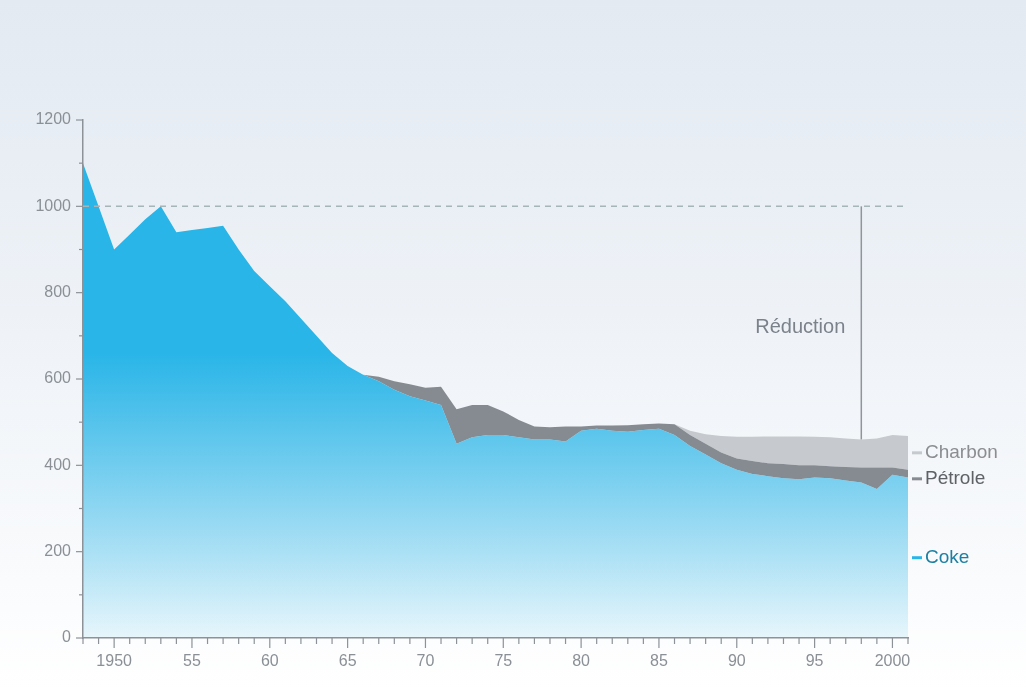 The height and width of the screenshot is (692, 1026). Describe the element at coordinates (192, 661) in the screenshot. I see `x-tick-label: 55` at that location.